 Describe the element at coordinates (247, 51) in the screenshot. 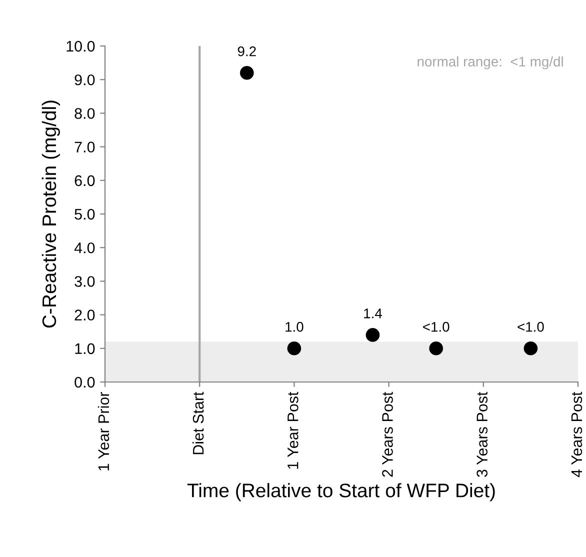

I see `data-label: 9.2` at that location.